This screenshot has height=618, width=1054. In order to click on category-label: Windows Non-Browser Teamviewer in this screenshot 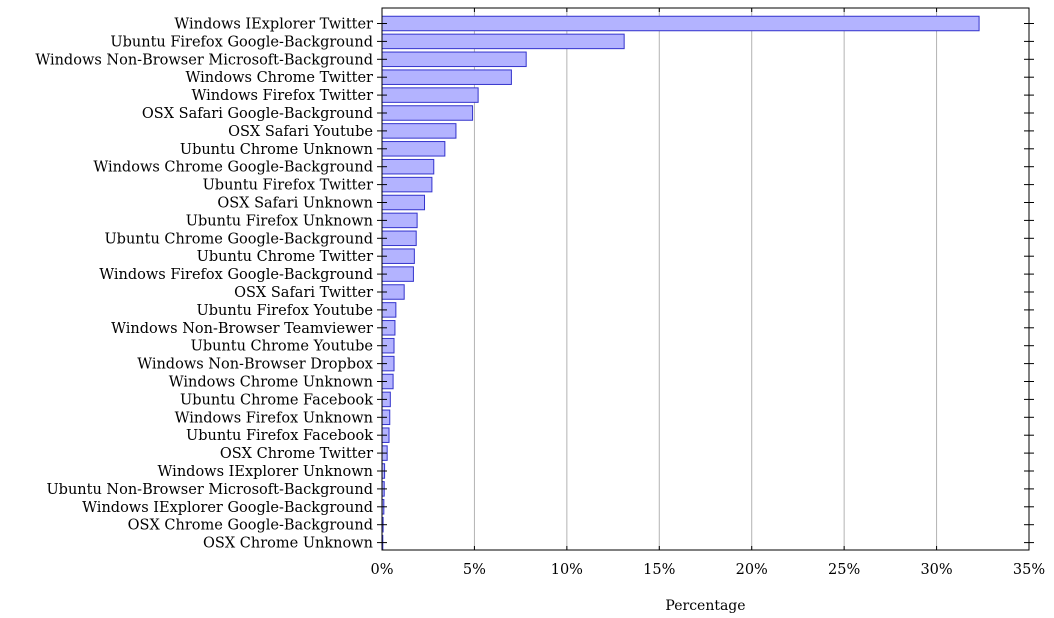, I will do `click(242, 329)`.